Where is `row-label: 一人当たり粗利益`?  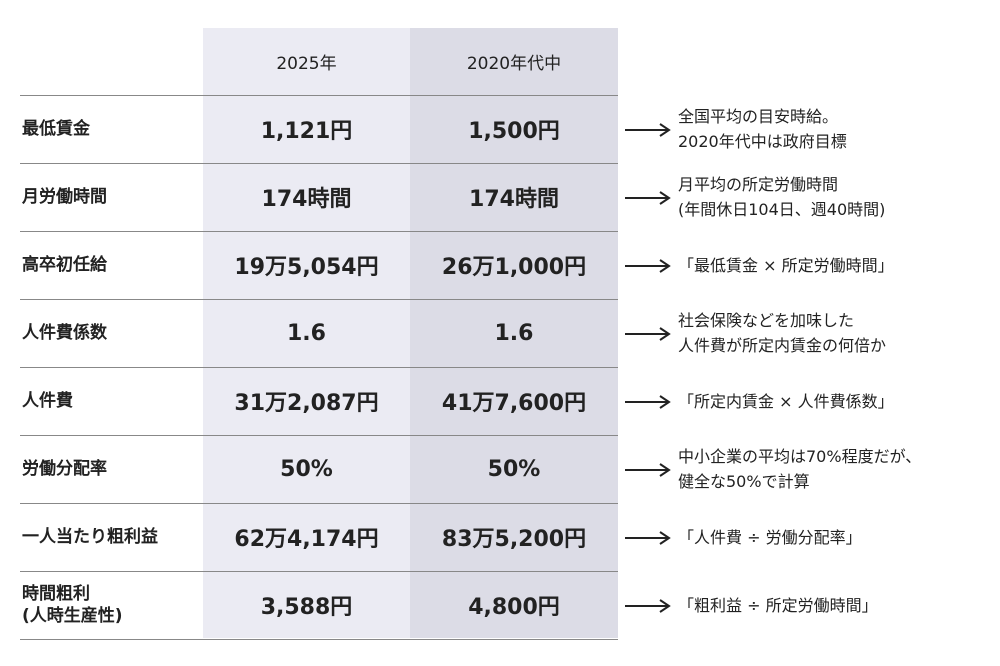
row-label: 一人当たり粗利益 is located at coordinates (112, 537).